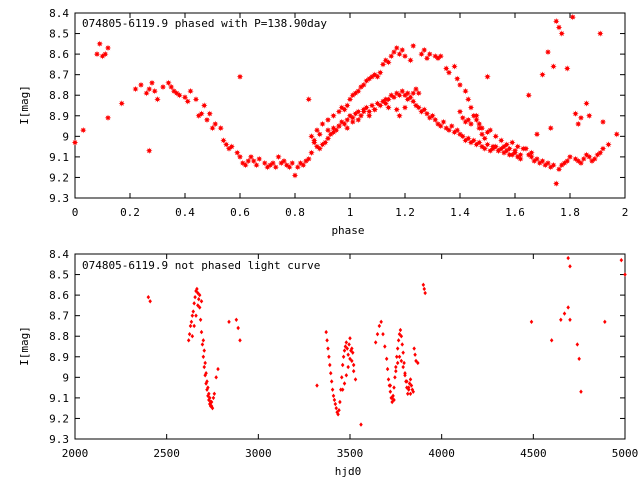 This screenshot has height=480, width=640. Describe the element at coordinates (59, 357) in the screenshot. I see `unphased-y-tick-label: 8.9` at that location.